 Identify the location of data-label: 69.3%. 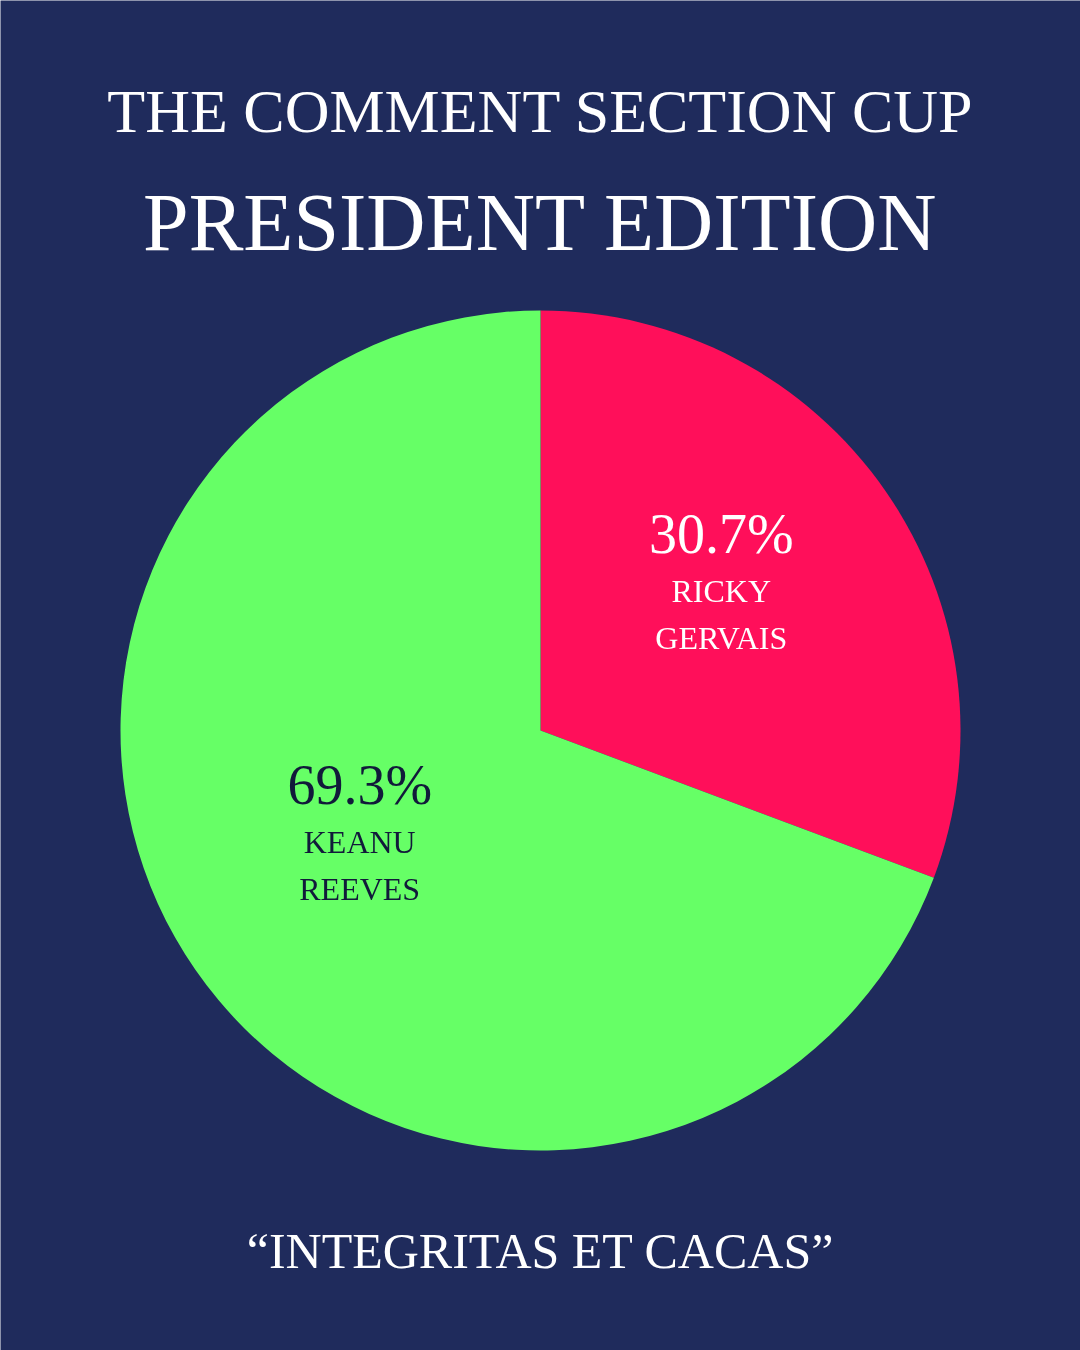
(360, 784).